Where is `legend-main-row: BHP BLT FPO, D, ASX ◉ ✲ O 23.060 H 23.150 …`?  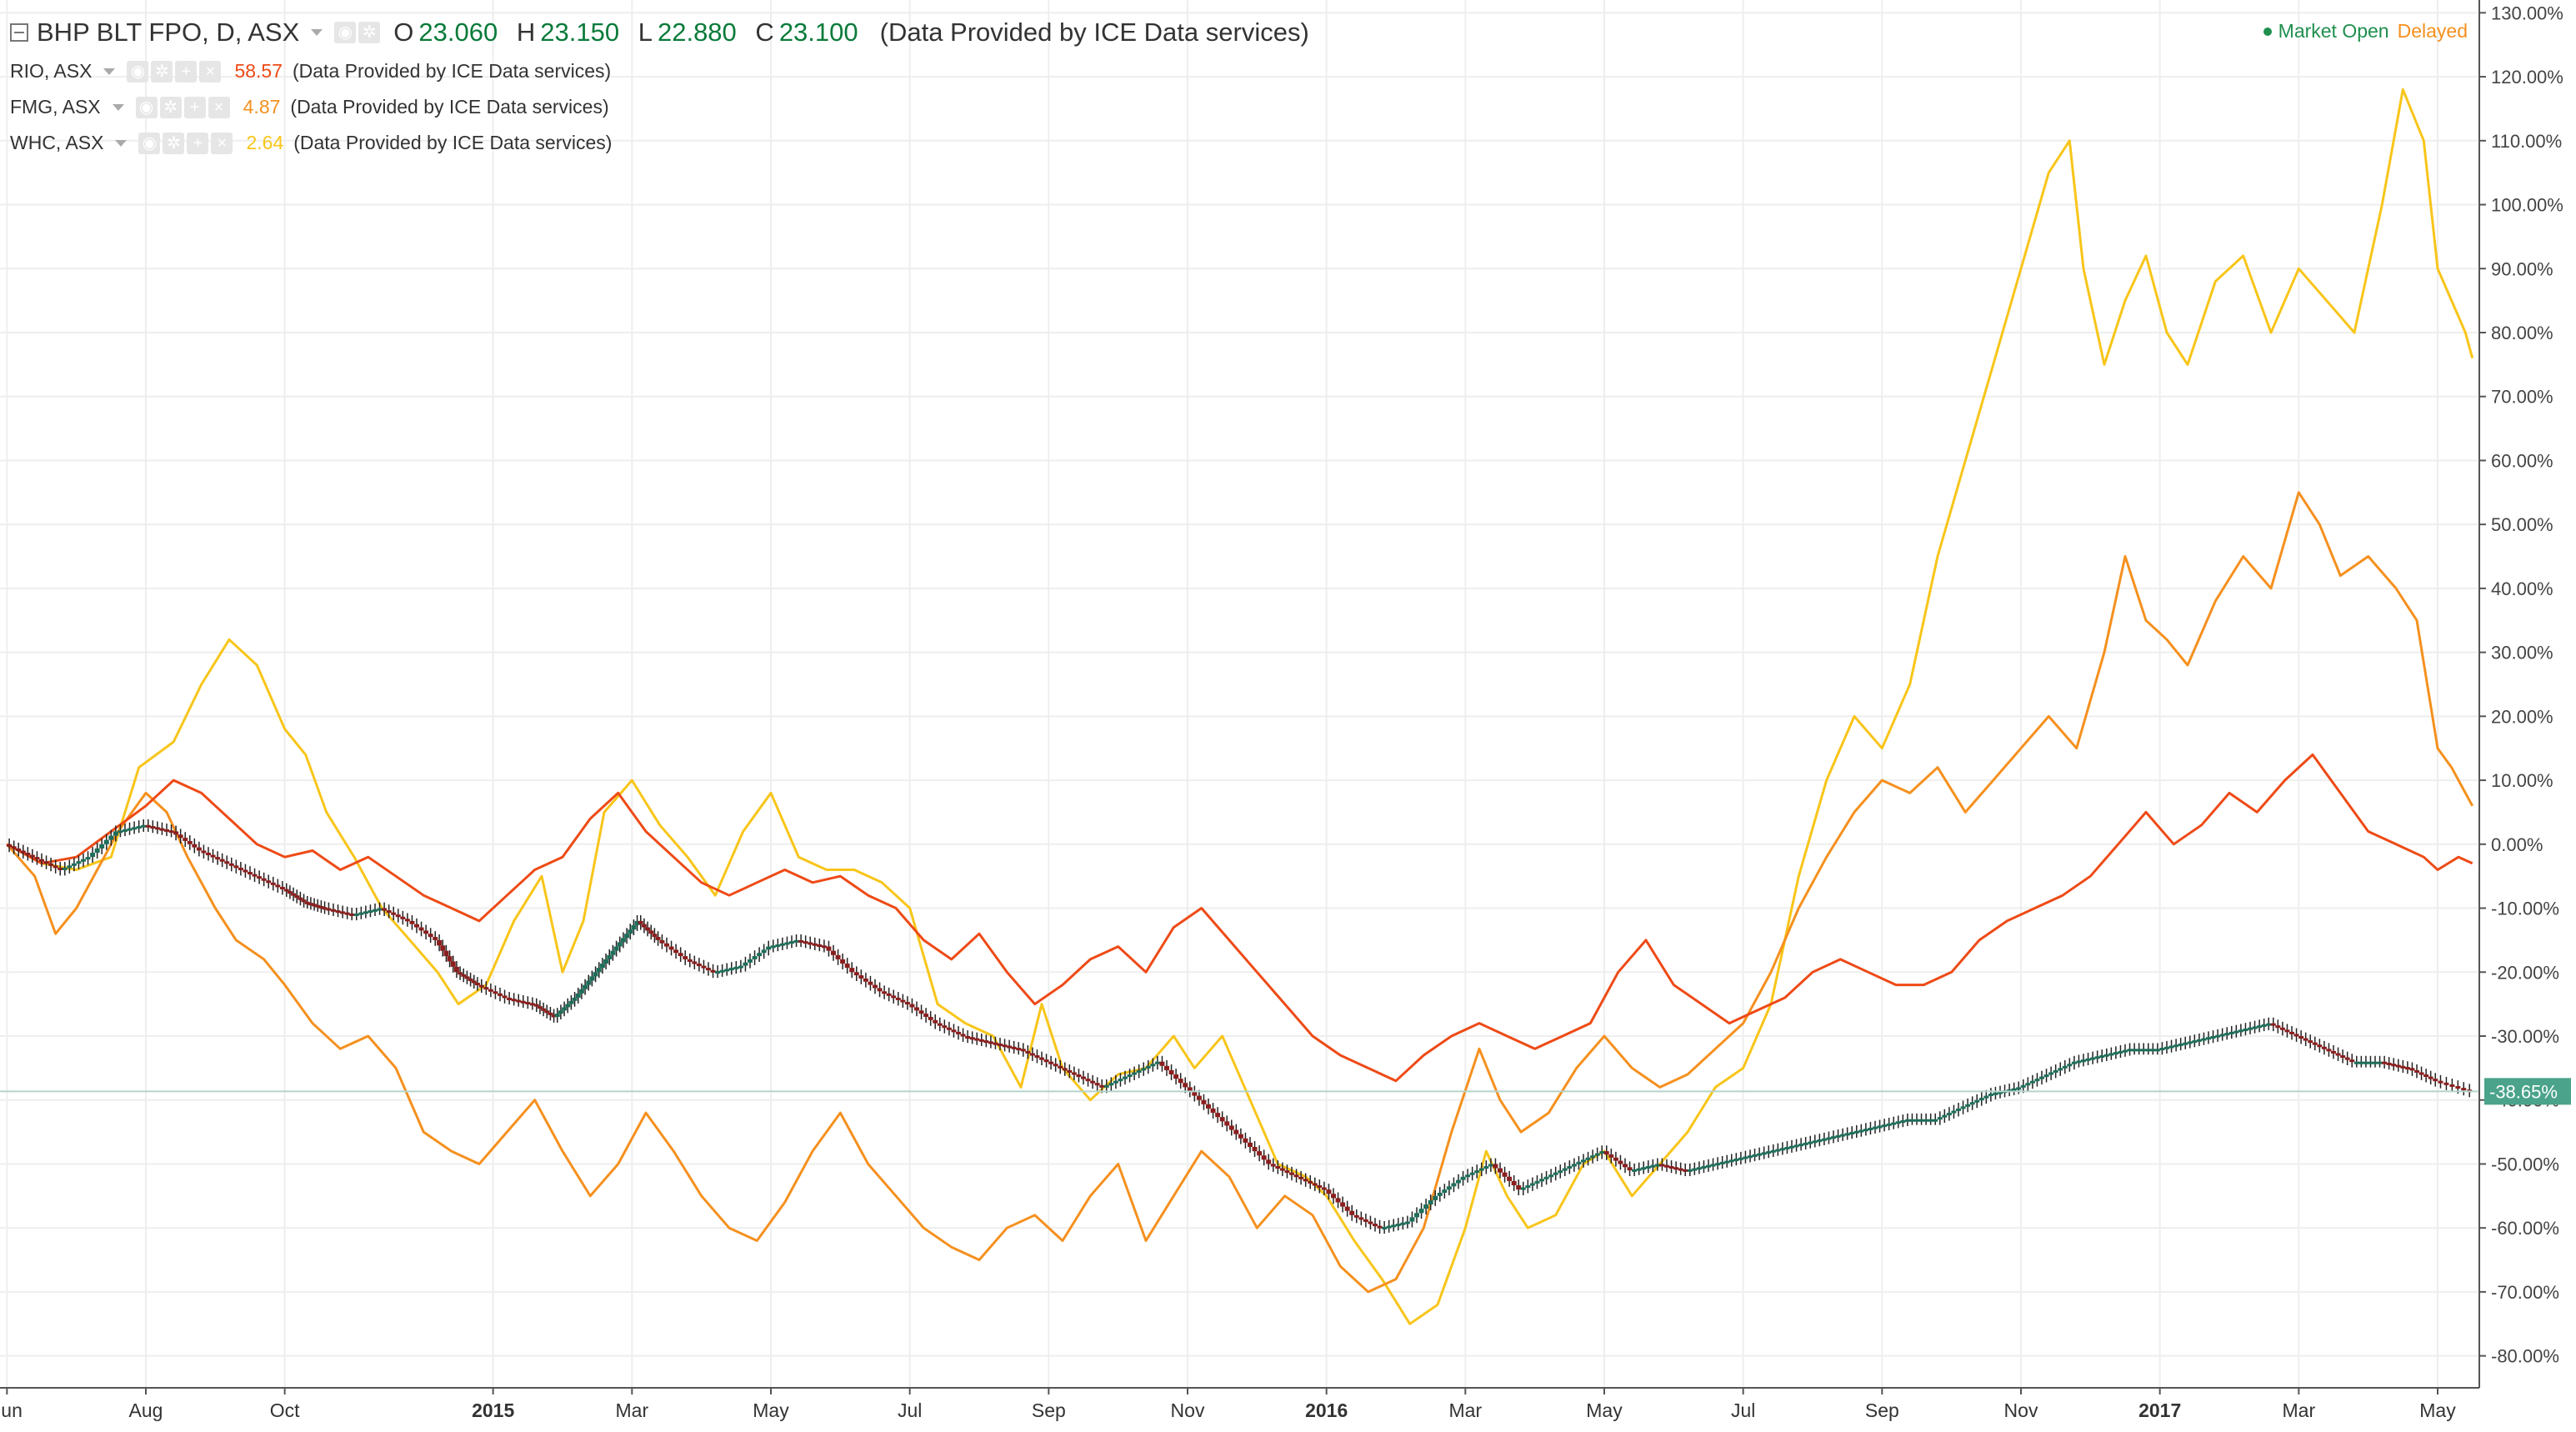 legend-main-row: BHP BLT FPO, D, ASX ◉ ✲ O 23.060 H 23.150 … is located at coordinates (659, 32).